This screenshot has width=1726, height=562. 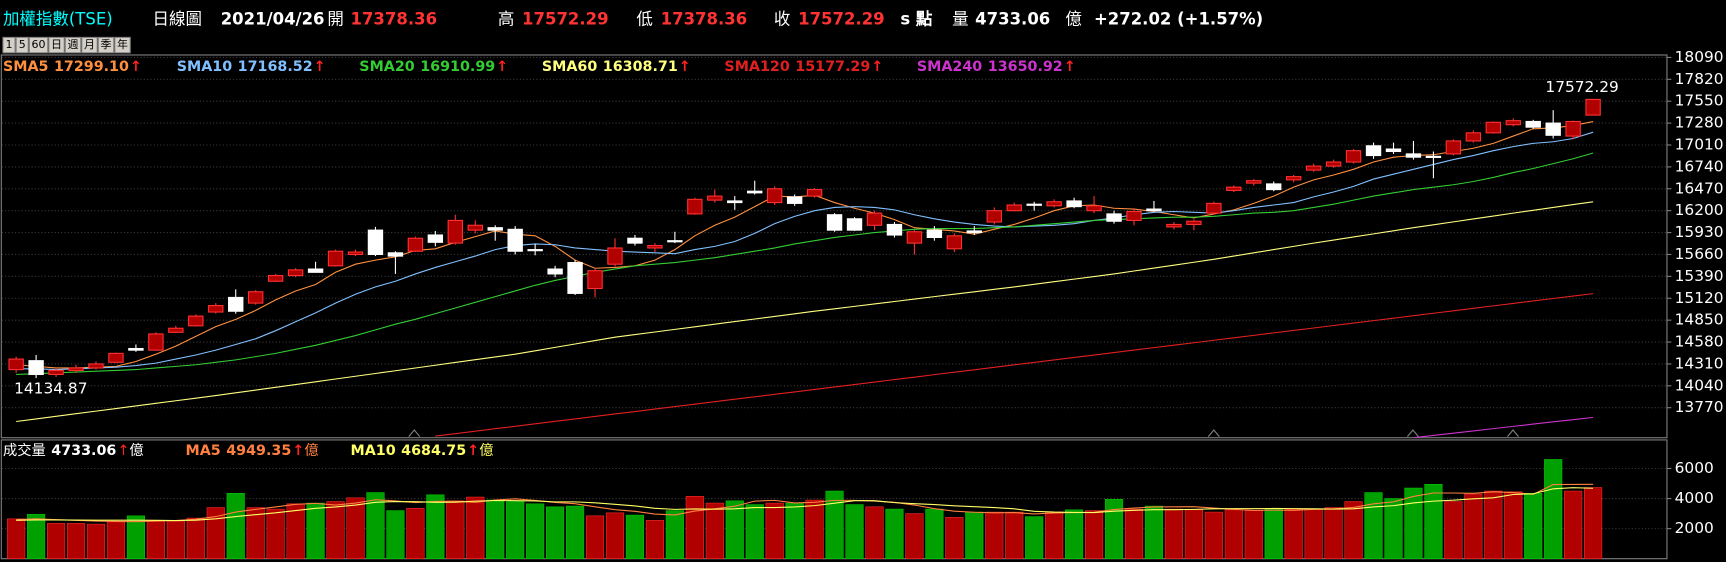 I want to click on close-value: 17572.29, so click(x=841, y=18).